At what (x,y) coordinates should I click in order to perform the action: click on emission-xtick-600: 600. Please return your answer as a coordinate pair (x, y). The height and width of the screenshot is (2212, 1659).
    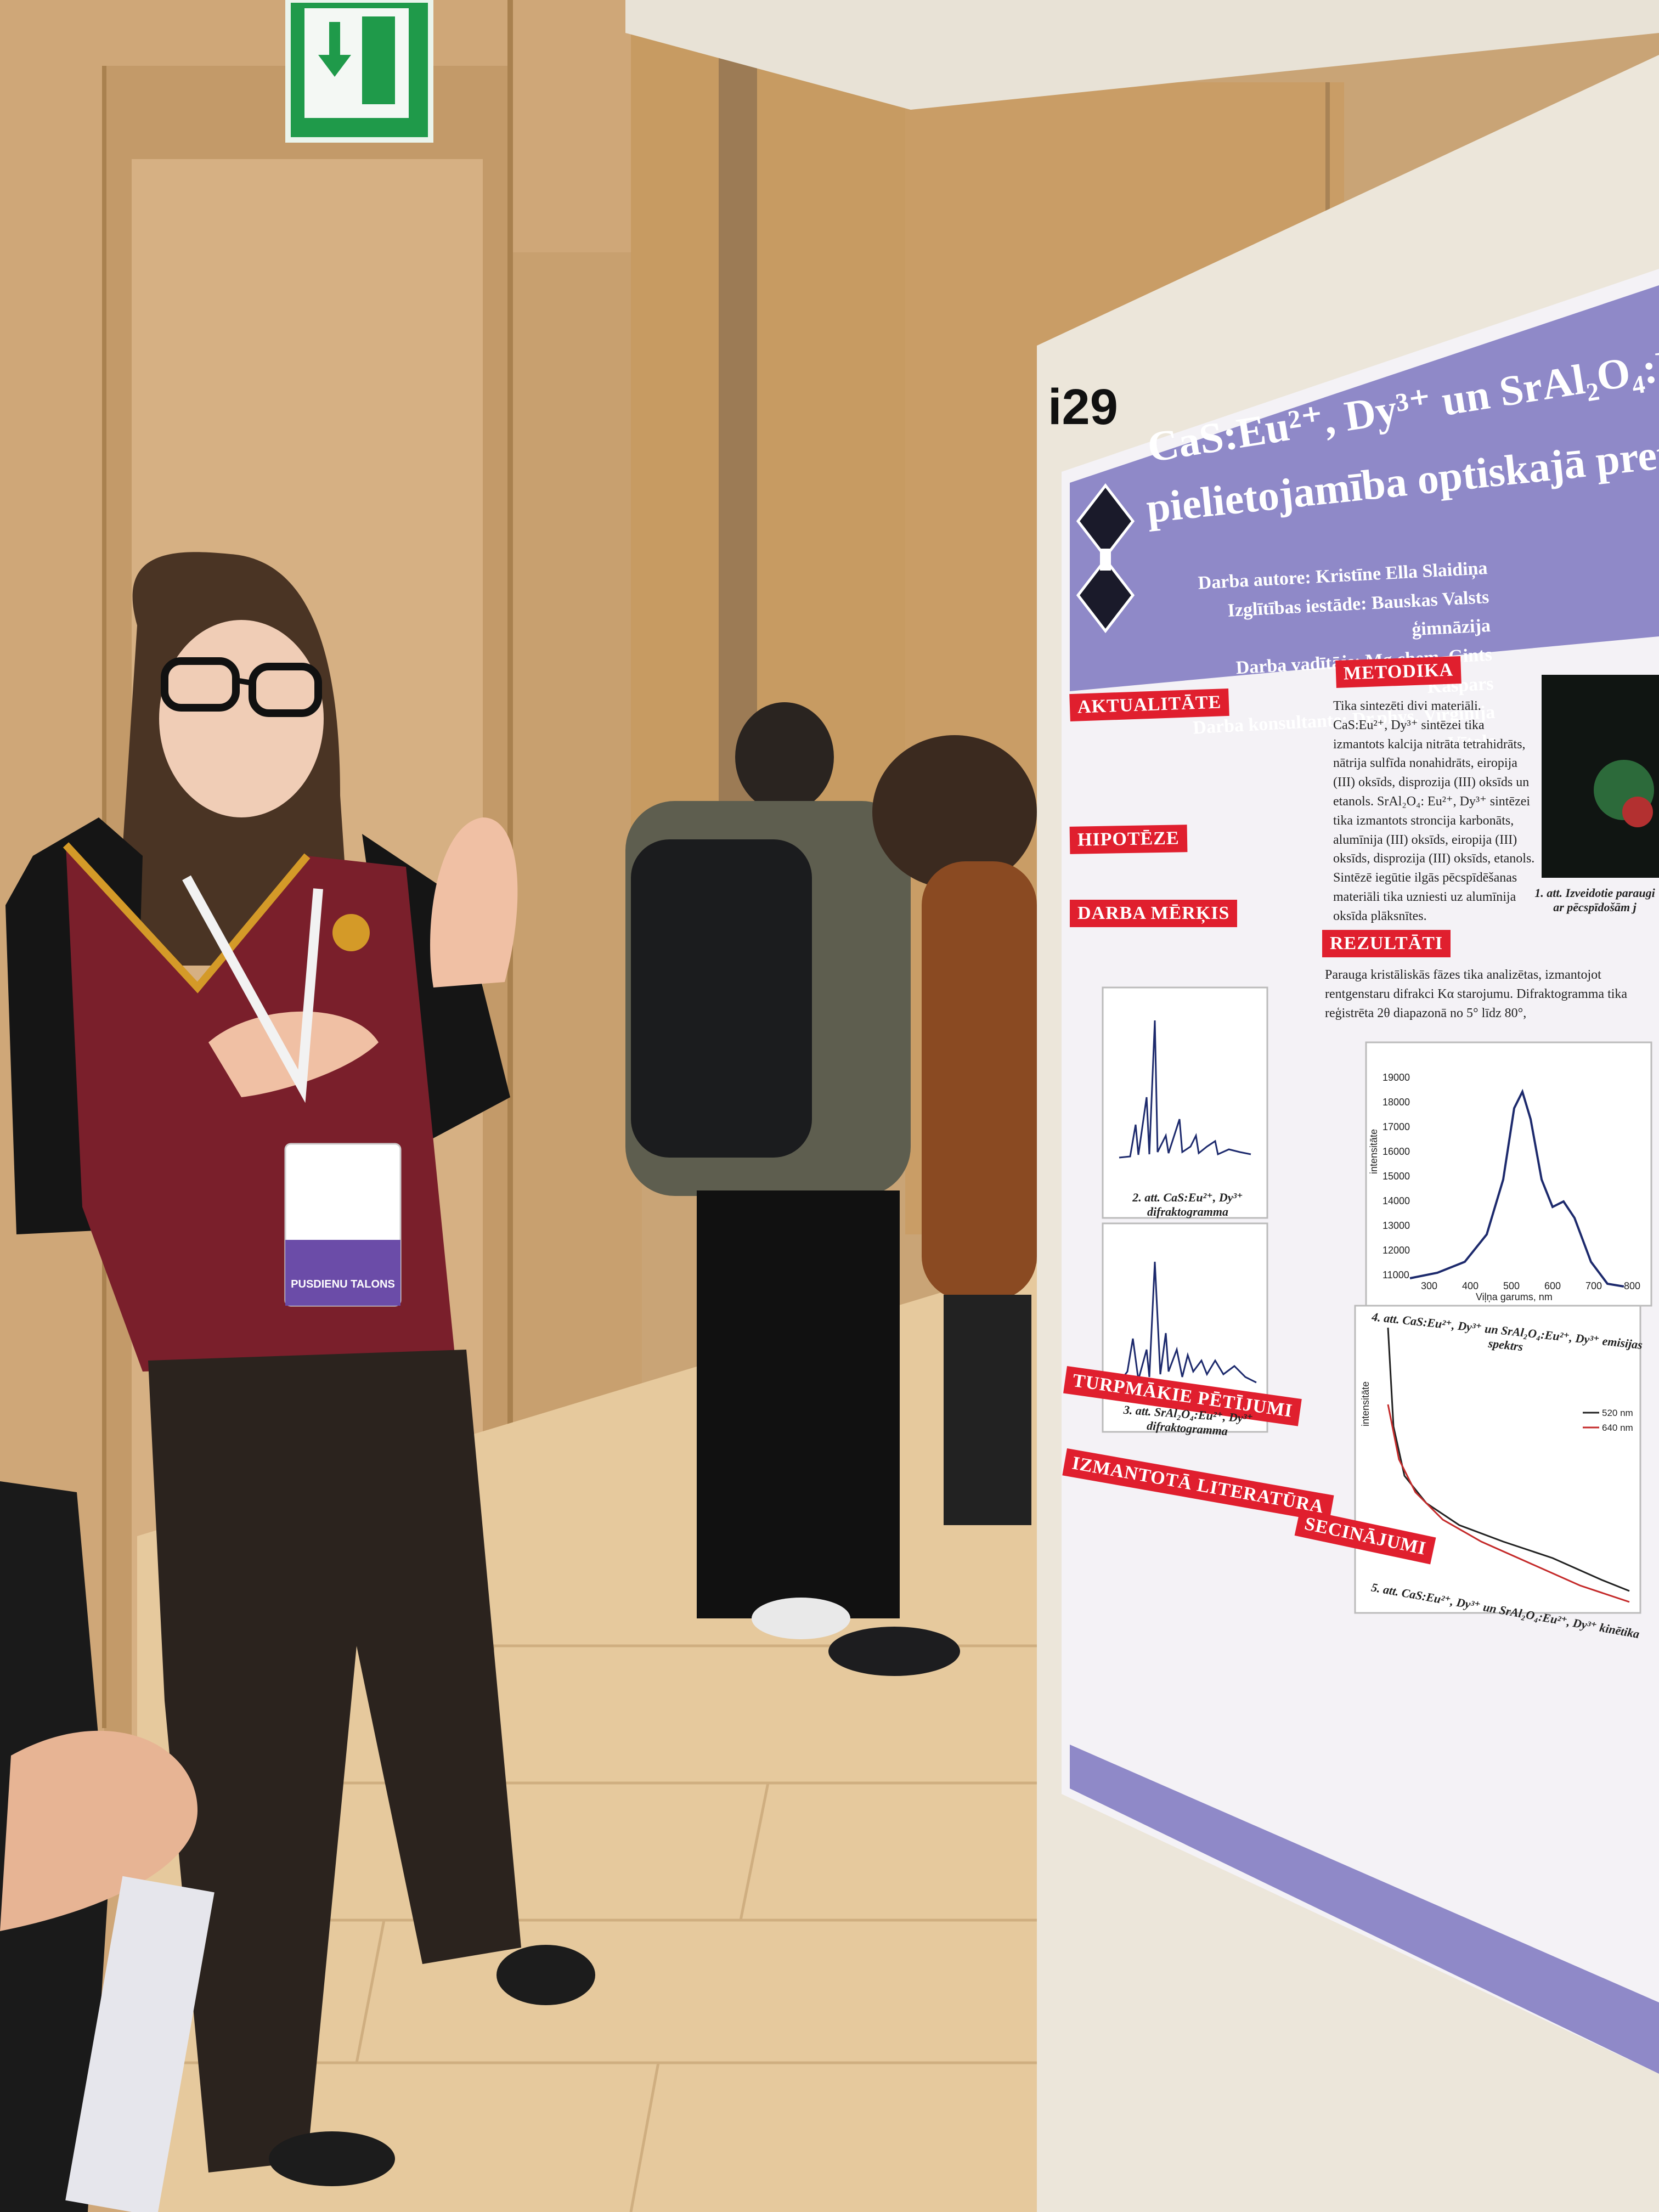
    Looking at the image, I should click on (1552, 1286).